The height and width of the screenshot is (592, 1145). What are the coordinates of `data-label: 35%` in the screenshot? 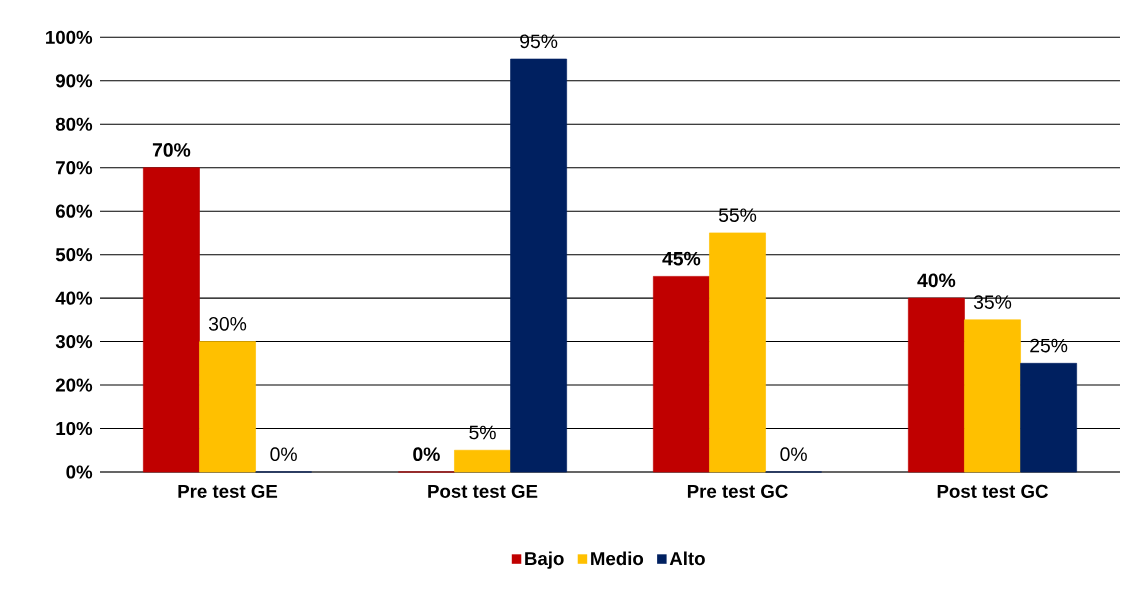 It's located at (992, 302).